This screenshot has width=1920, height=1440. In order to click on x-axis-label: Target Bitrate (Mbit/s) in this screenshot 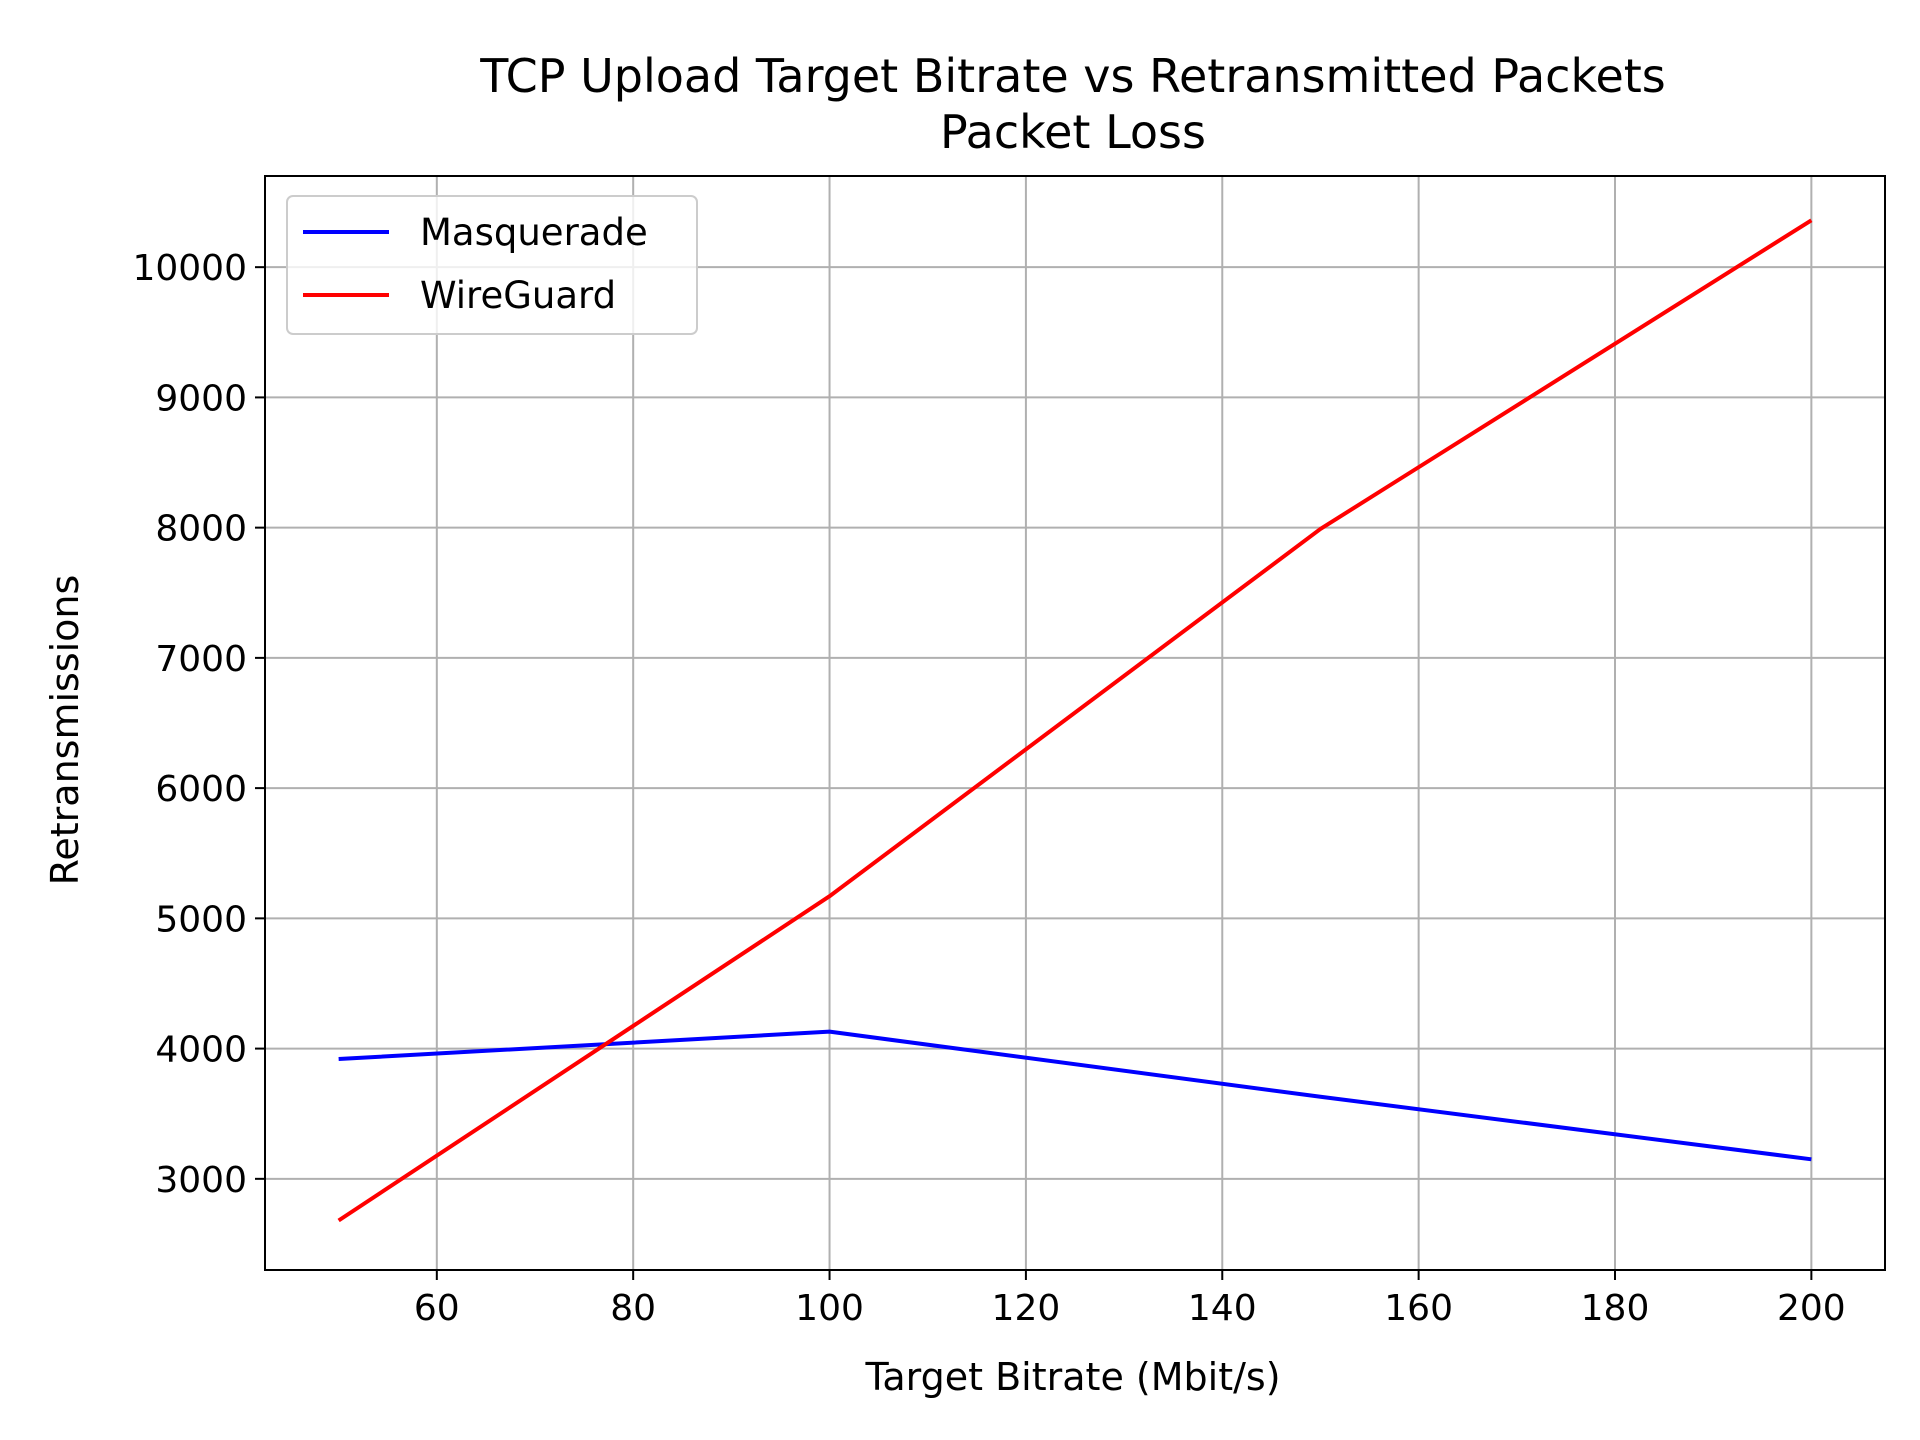, I will do `click(1072, 1377)`.